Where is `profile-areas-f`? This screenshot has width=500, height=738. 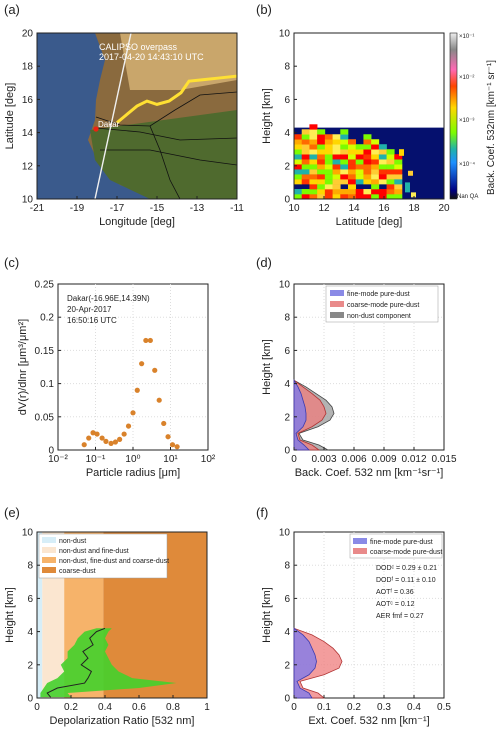
profile-areas-f is located at coordinates (318, 663).